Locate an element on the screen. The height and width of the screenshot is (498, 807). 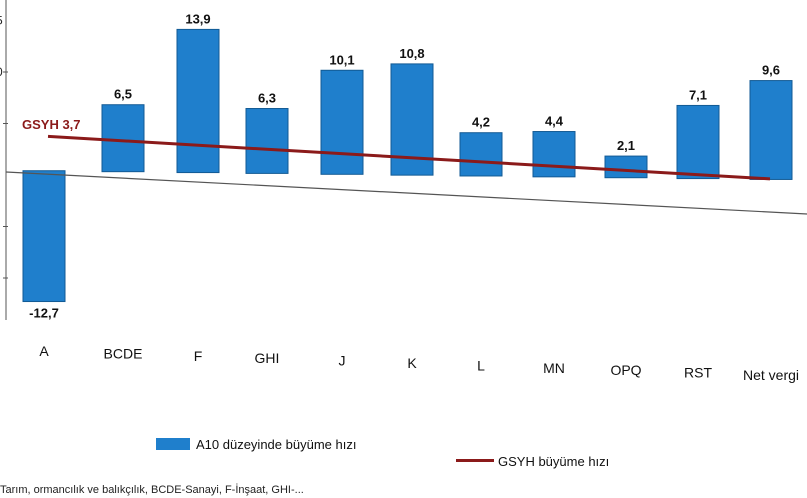
value-label: 9,6 is located at coordinates (771, 70).